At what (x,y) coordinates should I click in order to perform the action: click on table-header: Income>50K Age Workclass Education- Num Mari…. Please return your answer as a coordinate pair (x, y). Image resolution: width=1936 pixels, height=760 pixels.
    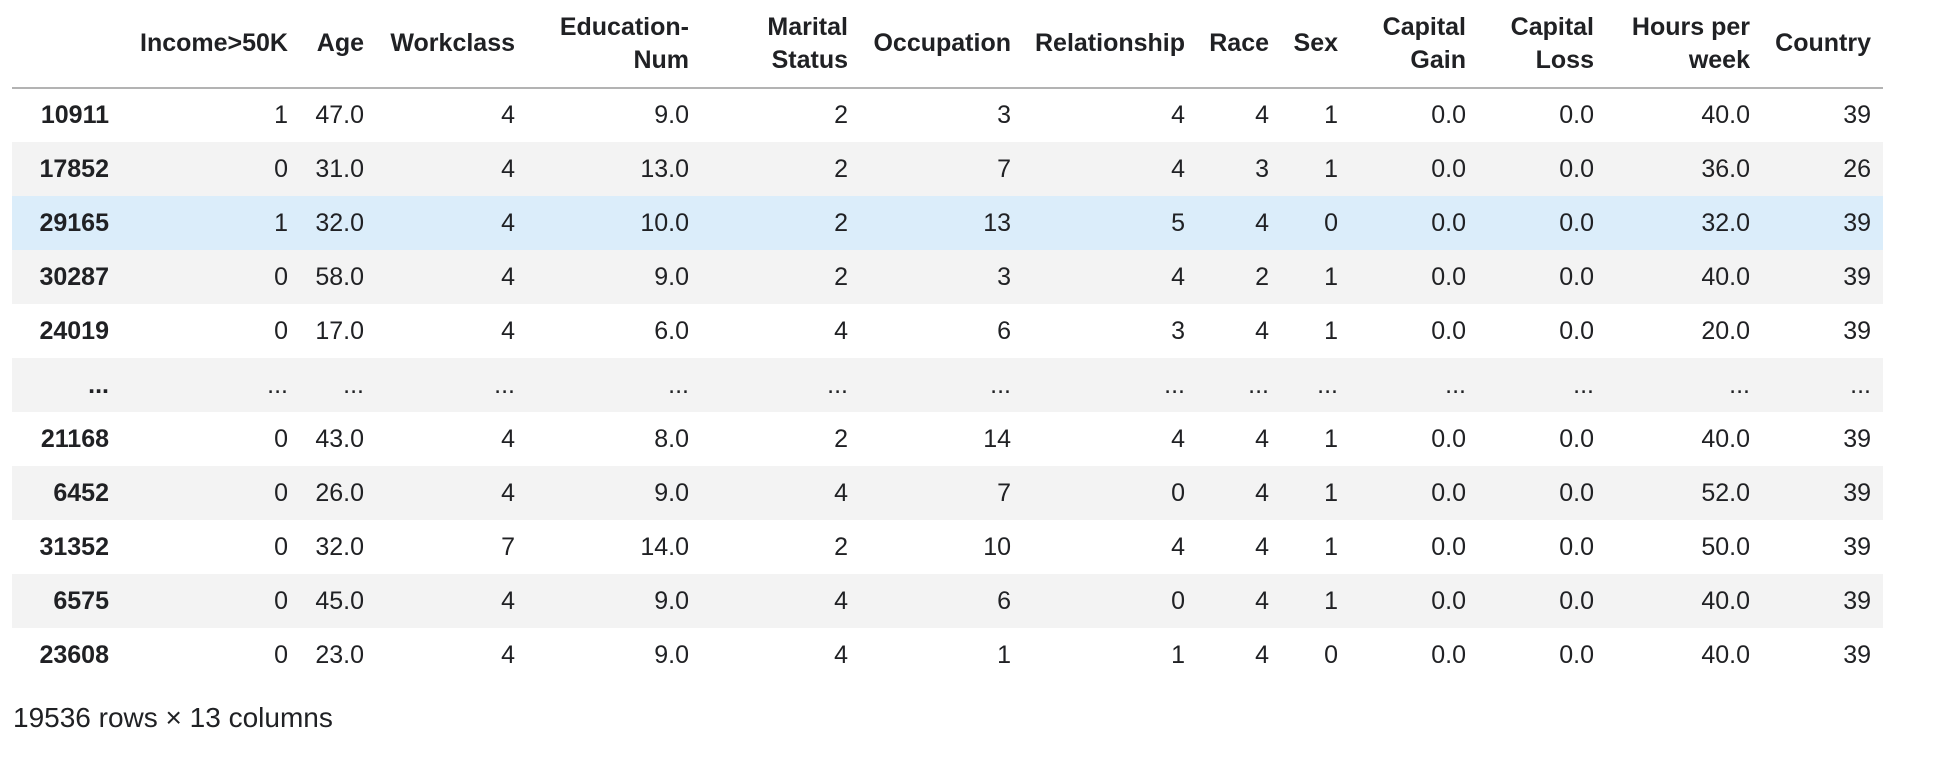
    Looking at the image, I should click on (947, 44).